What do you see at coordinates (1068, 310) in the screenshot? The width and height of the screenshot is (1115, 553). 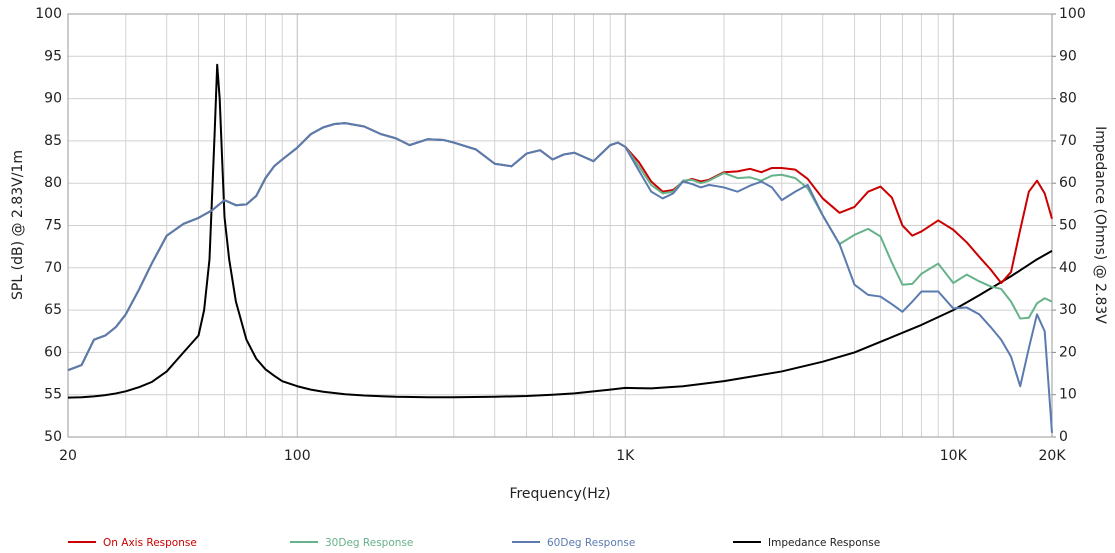 I see `y2-tick-label: 30` at bounding box center [1068, 310].